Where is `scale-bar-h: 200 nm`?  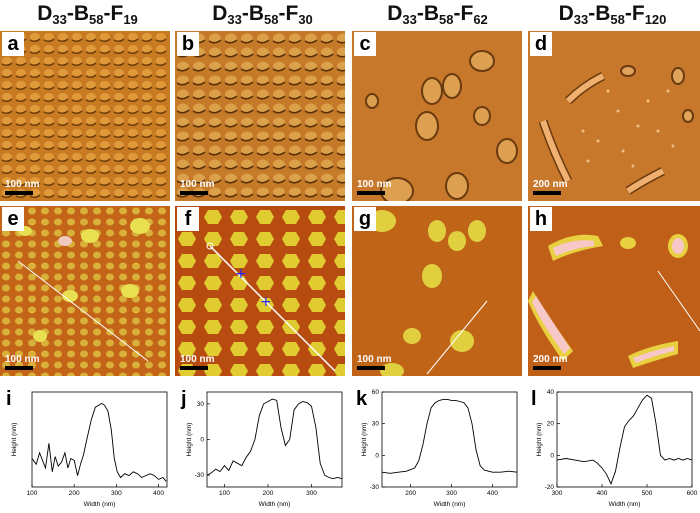
scale-bar-h: 200 nm is located at coordinates (550, 362).